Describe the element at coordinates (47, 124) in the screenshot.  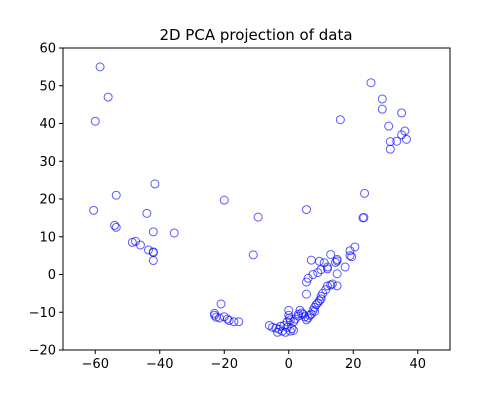
I see `y-tick-label: 40` at that location.